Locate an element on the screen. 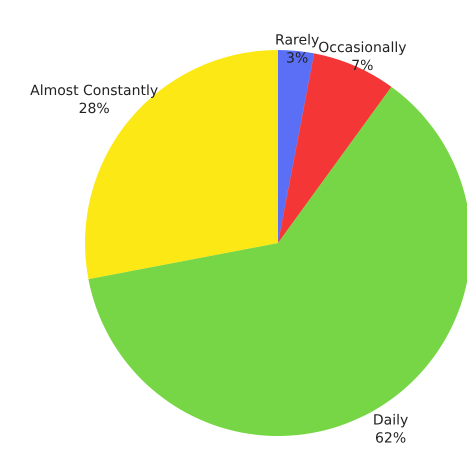  data-label: 28% is located at coordinates (94, 108).